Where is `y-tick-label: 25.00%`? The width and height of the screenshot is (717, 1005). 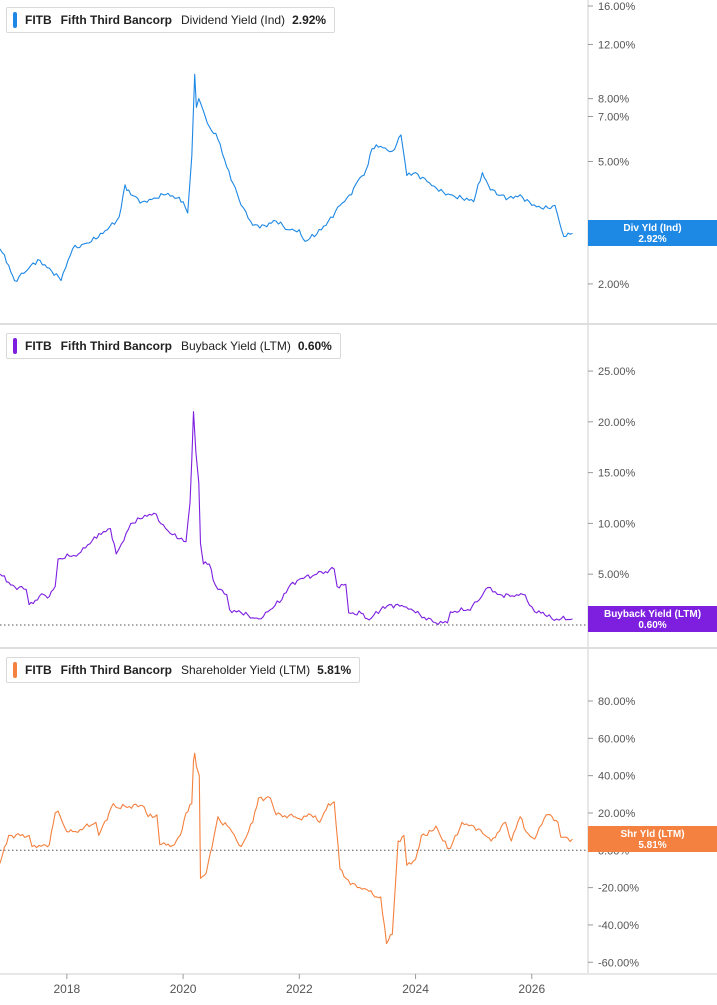 y-tick-label: 25.00% is located at coordinates (617, 372).